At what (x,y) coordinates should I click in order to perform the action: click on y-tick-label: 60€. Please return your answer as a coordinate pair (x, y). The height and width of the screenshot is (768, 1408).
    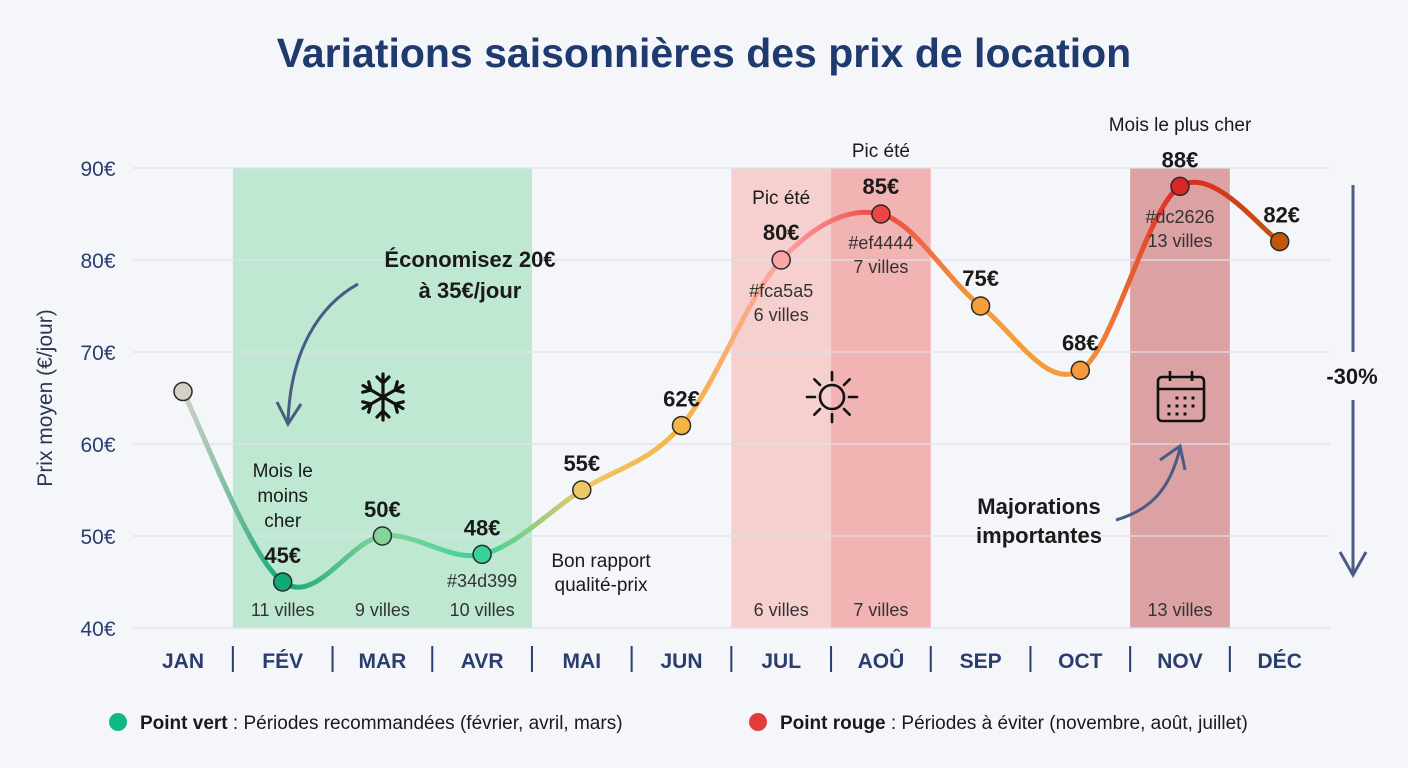
    Looking at the image, I should click on (97, 445).